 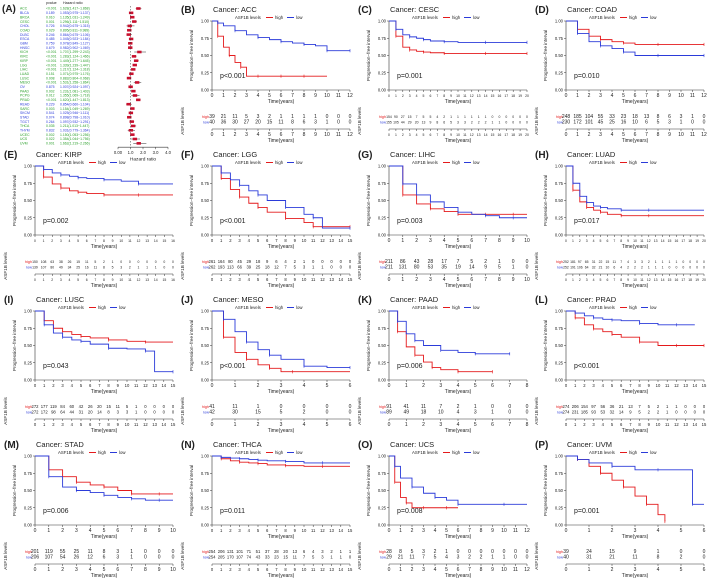 What do you see at coordinates (239, 261) in the screenshot?
I see `risk-count-high: 45` at bounding box center [239, 261].